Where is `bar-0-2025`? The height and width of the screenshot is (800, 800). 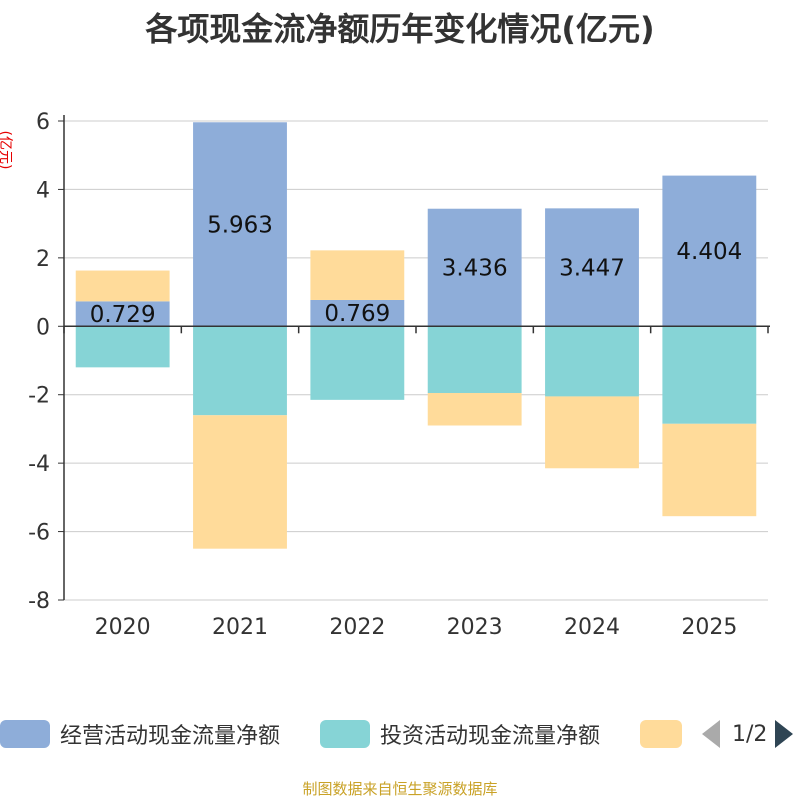
bar-0-2025 is located at coordinates (709, 251).